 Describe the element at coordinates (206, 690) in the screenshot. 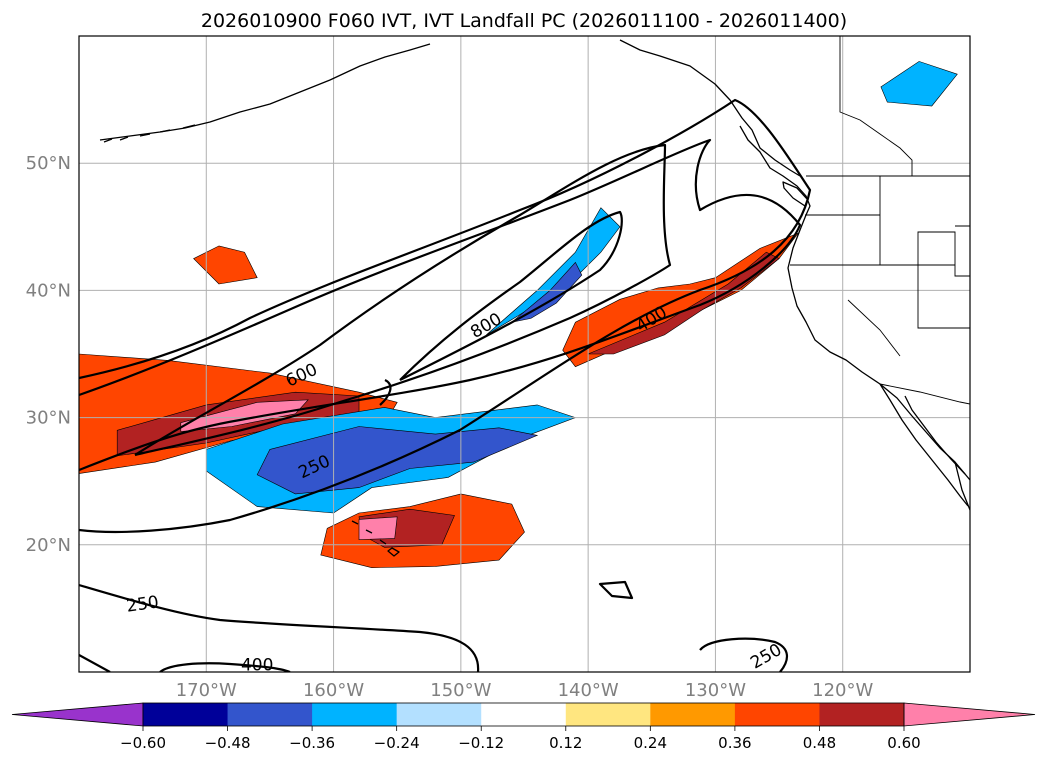

I see `x-tick-label: 170°W` at that location.